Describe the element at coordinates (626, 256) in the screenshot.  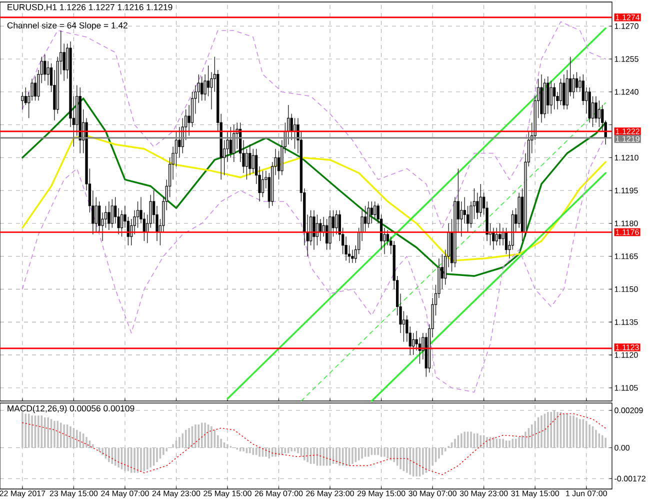
I see `y-tick-label: 1.1165` at that location.